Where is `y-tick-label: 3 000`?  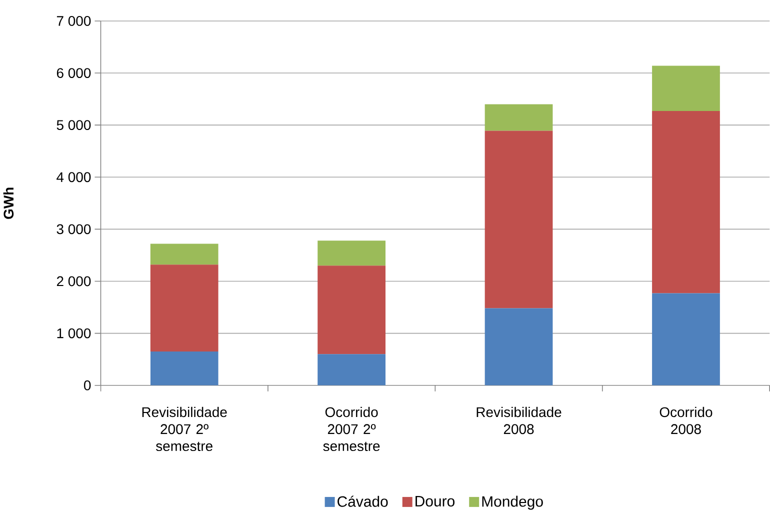
y-tick-label: 3 000 is located at coordinates (73, 229).